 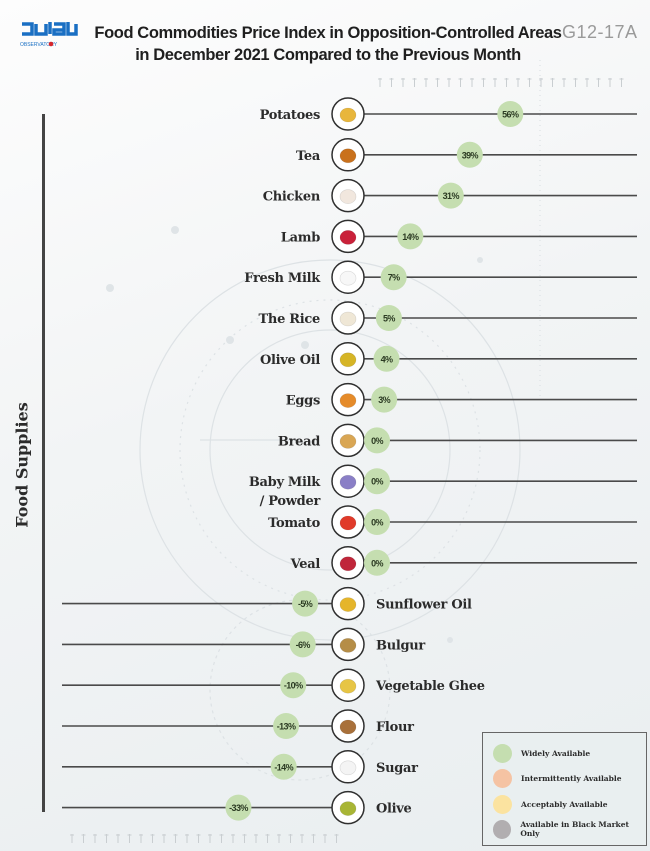 I want to click on chart-row: 0% Veal, so click(x=463, y=563).